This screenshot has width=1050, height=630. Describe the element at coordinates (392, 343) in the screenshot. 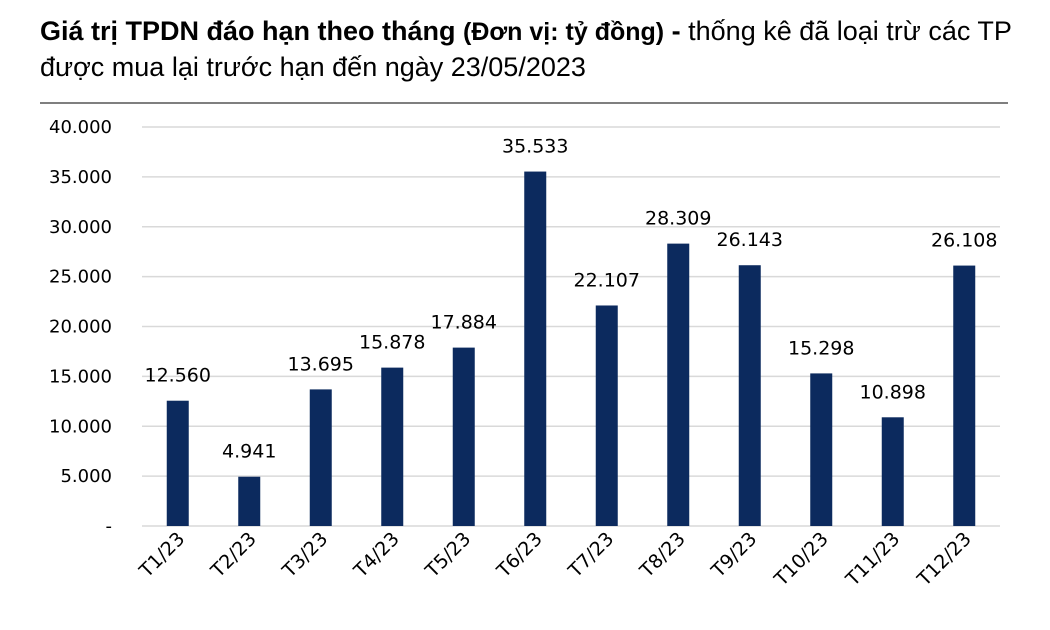

I see `data-label: 15.878` at that location.